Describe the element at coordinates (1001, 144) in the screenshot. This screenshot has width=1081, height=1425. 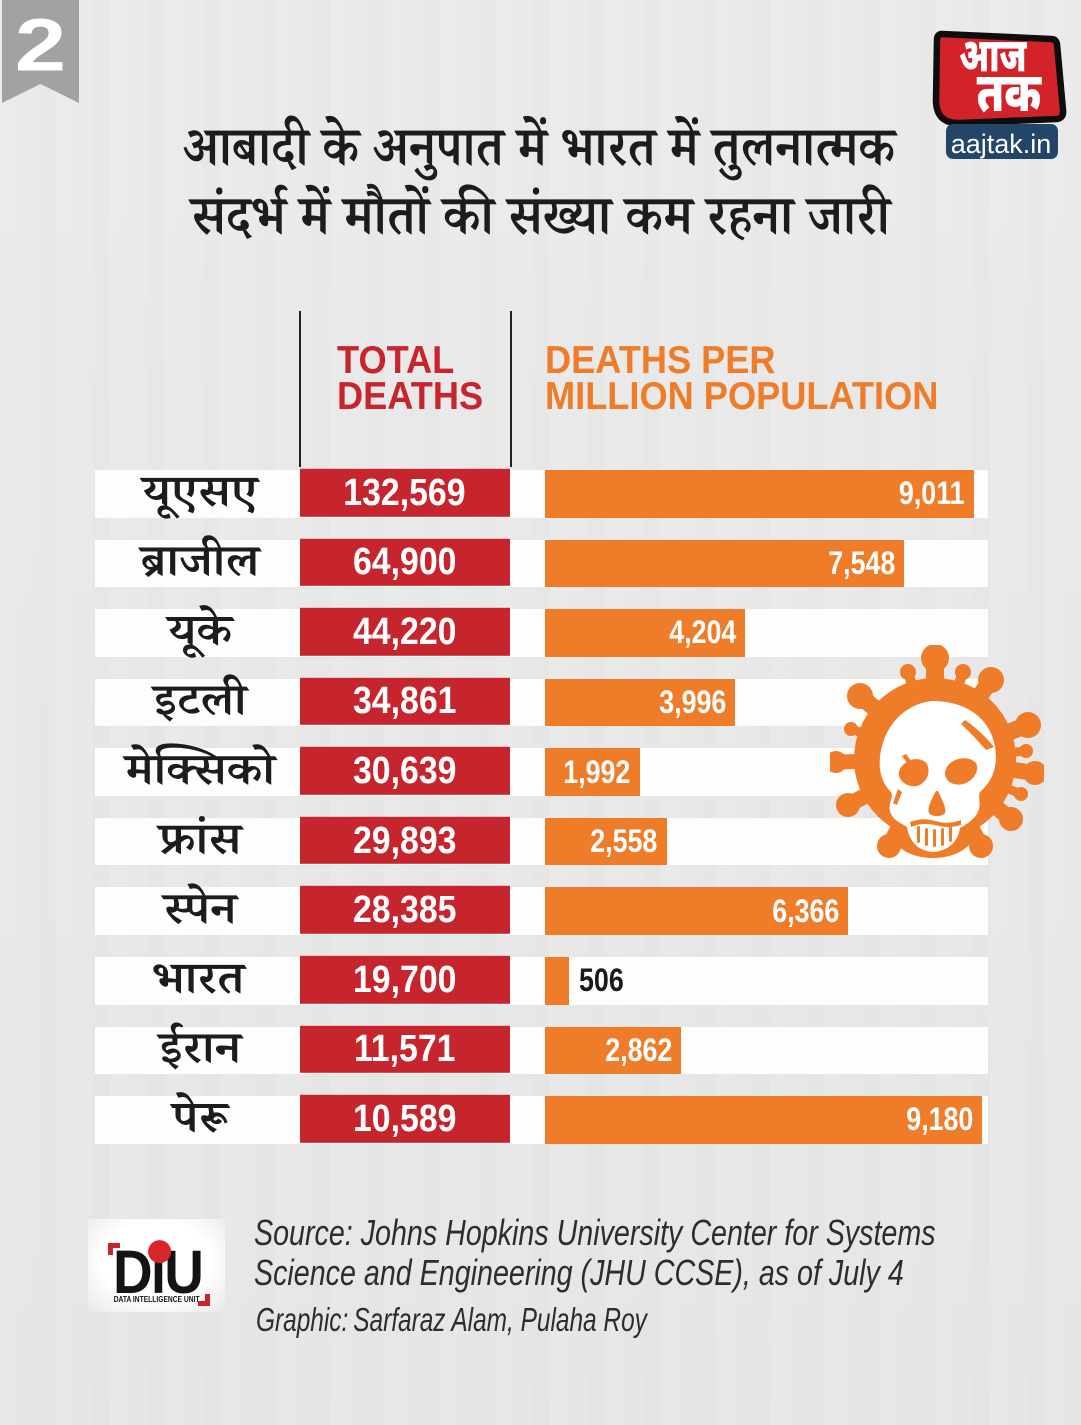
I see `svg-text: aajtak.in` at that location.